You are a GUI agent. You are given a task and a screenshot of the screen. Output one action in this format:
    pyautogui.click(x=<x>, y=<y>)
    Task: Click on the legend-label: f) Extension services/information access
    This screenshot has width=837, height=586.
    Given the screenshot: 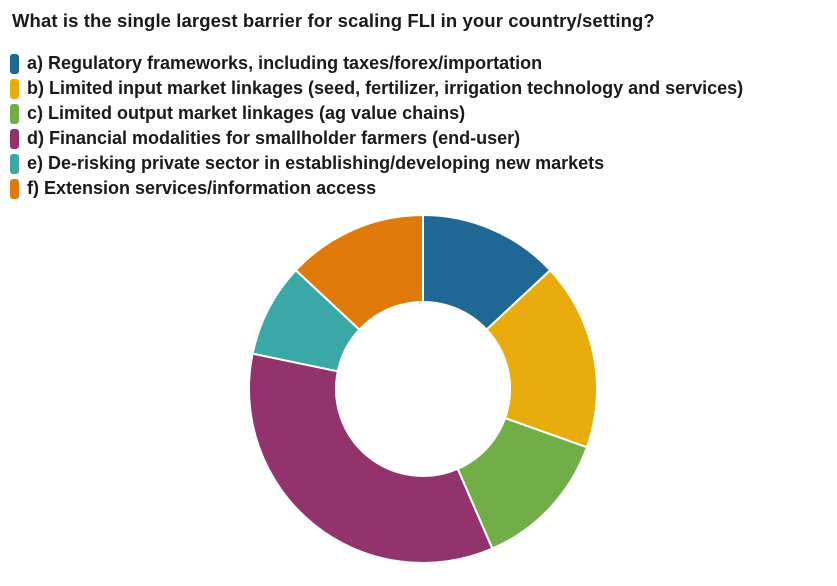 What is the action you would take?
    pyautogui.click(x=202, y=188)
    